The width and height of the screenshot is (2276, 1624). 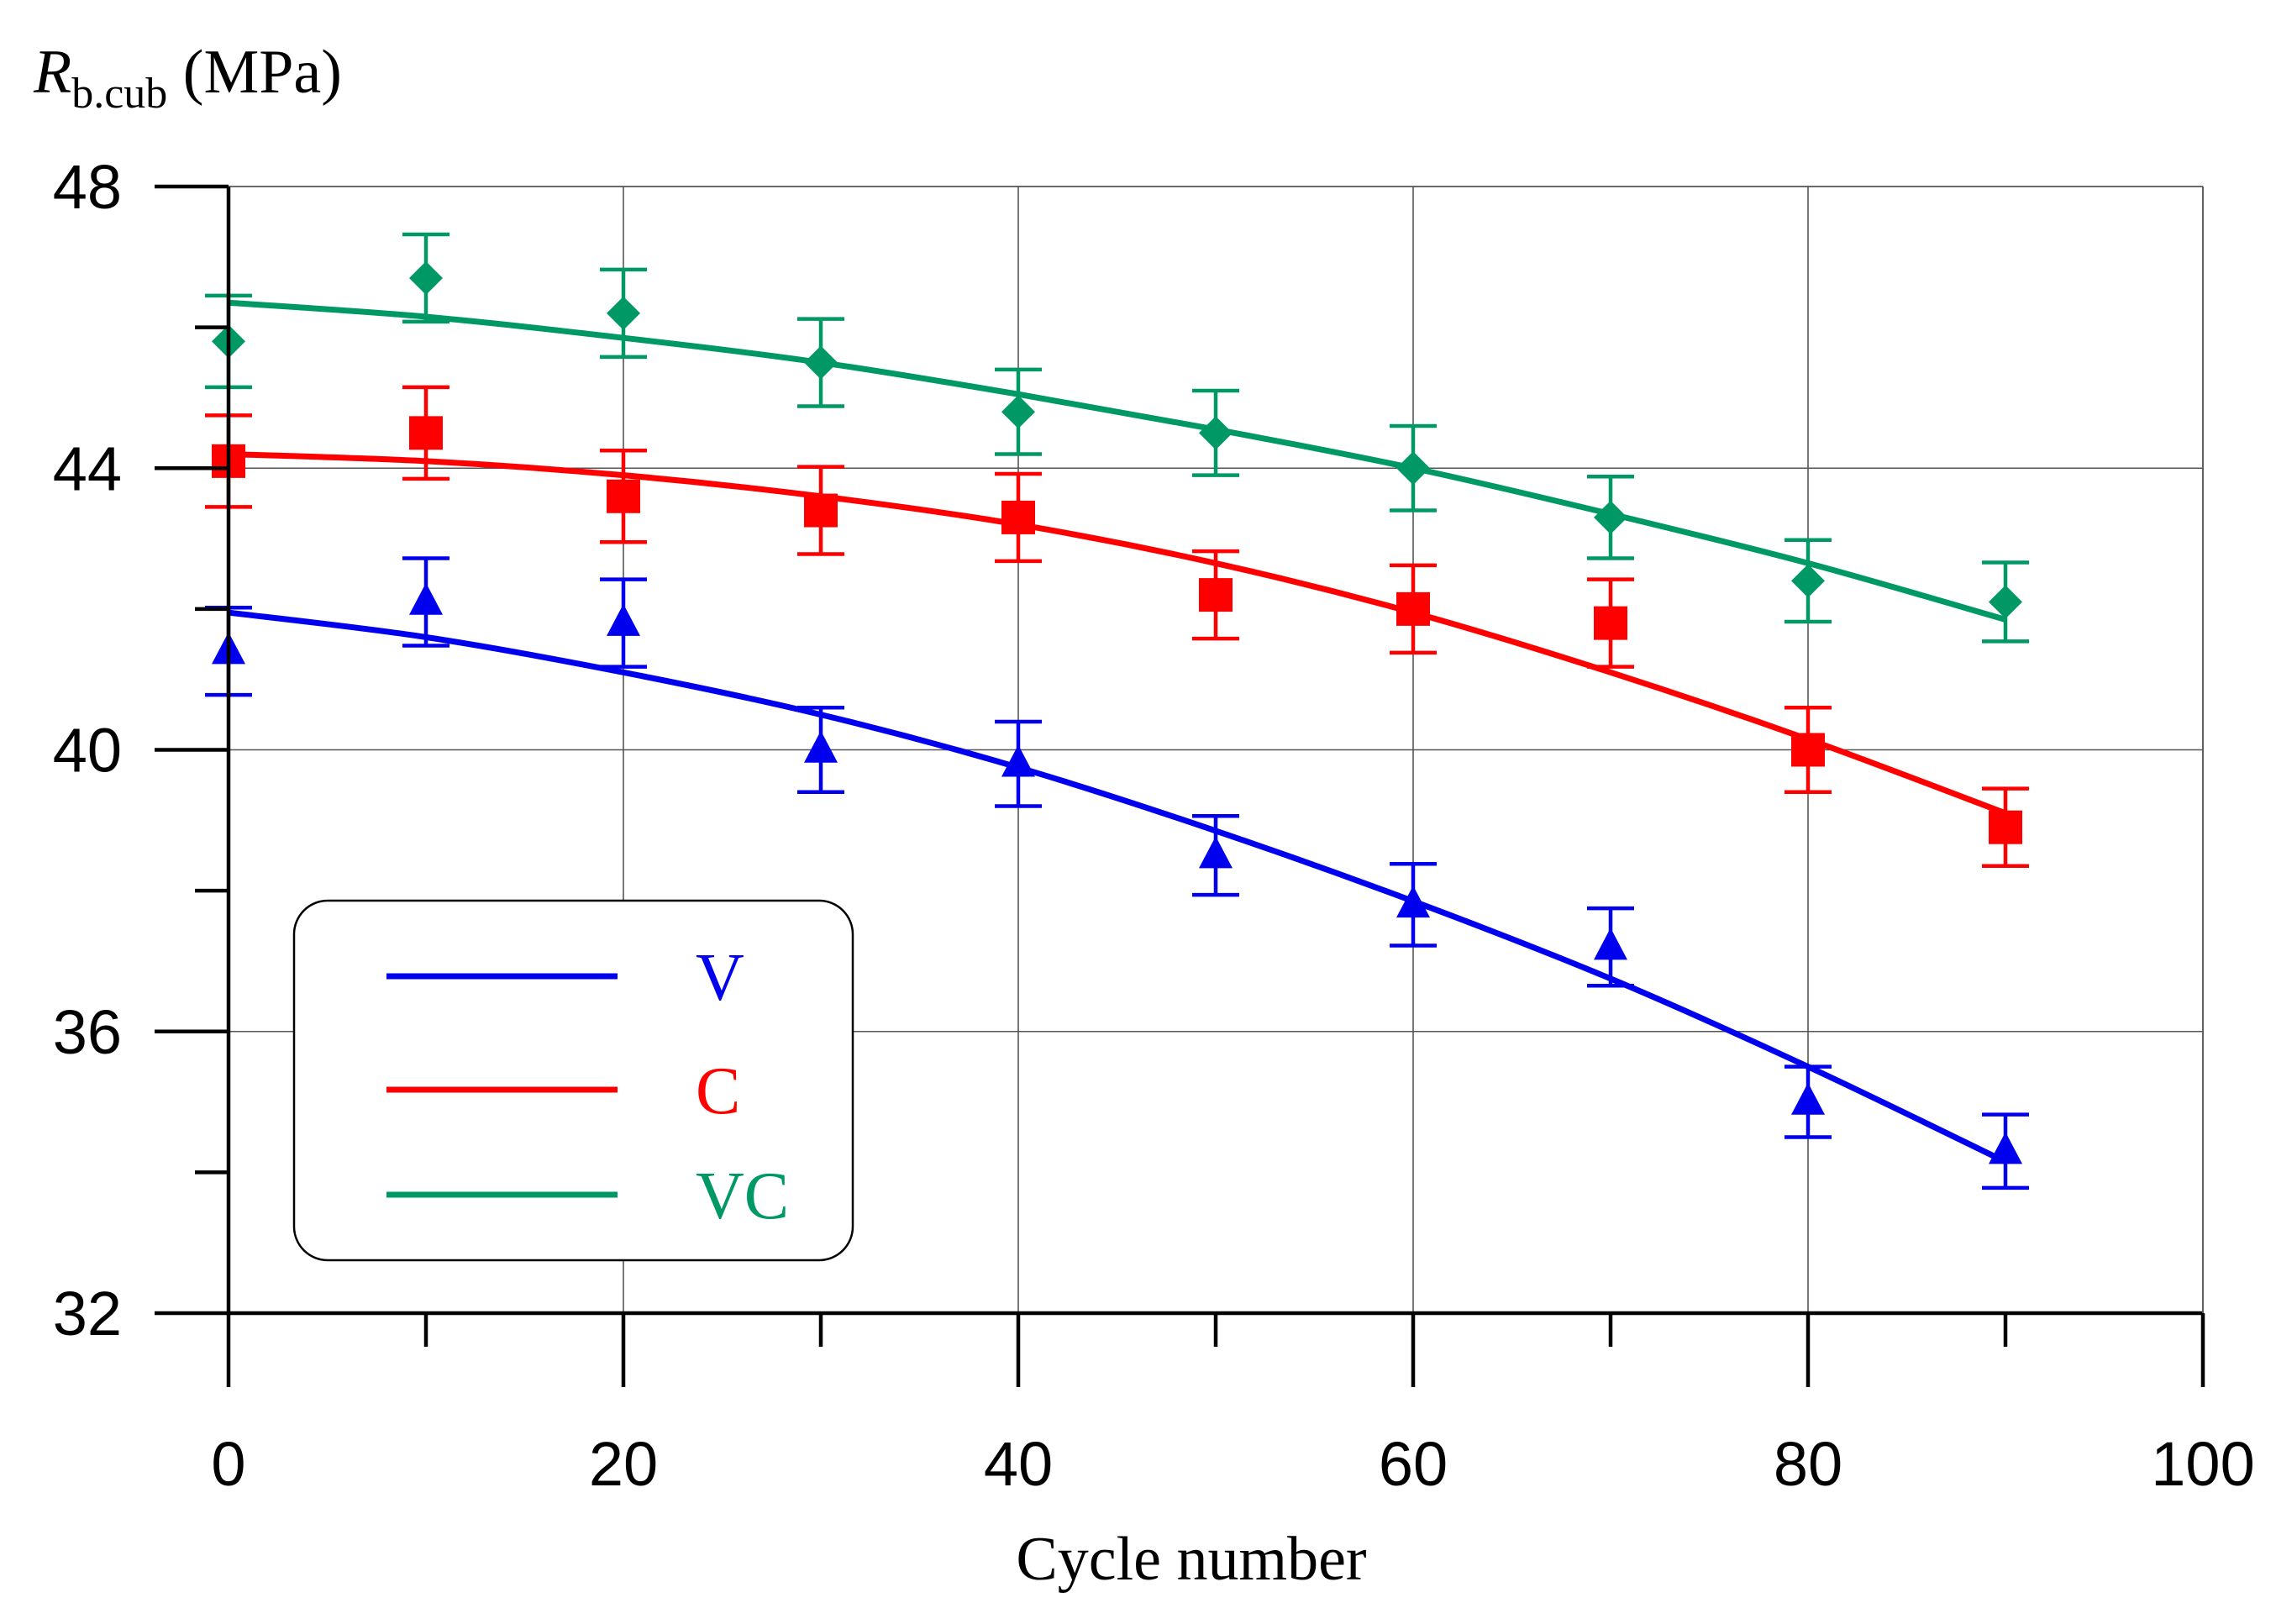 I want to click on x-tick-label: 80, so click(x=1808, y=1464).